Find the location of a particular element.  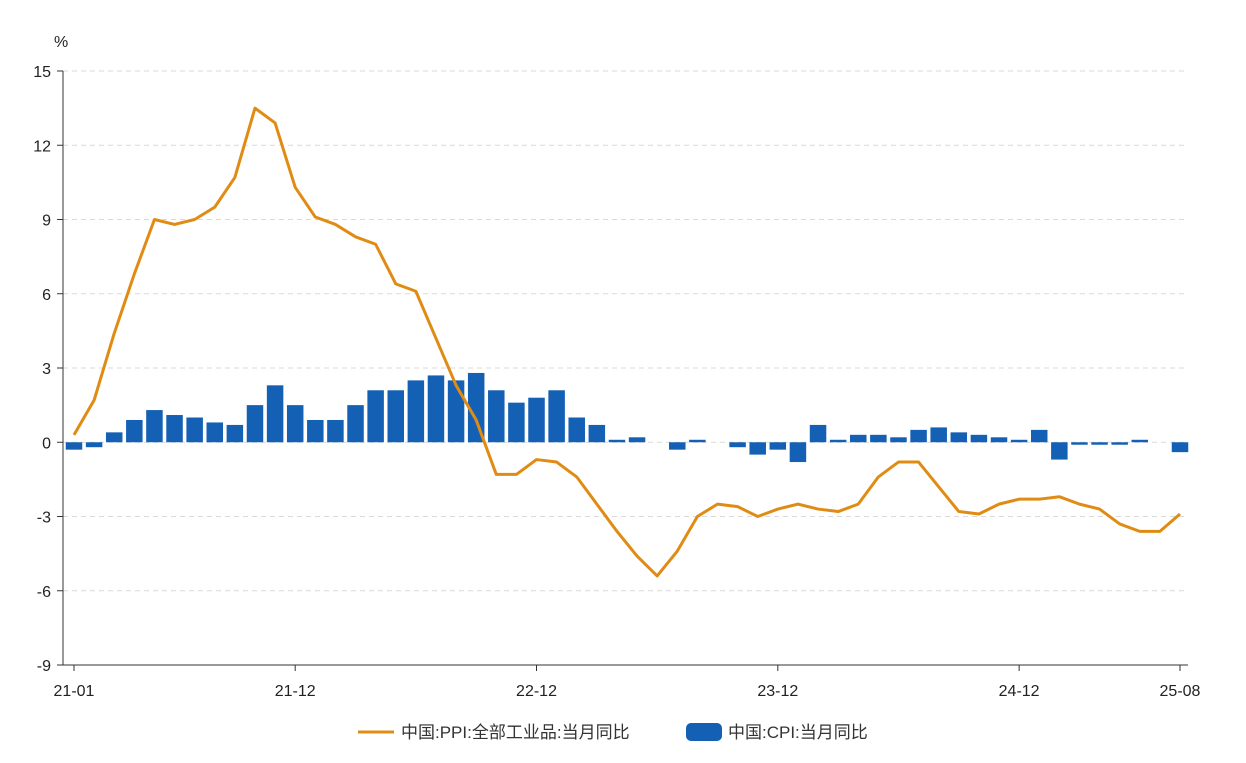

legend-ppi-label: 中国:PPI:全部工业品:当月同比 is located at coordinates (515, 732).